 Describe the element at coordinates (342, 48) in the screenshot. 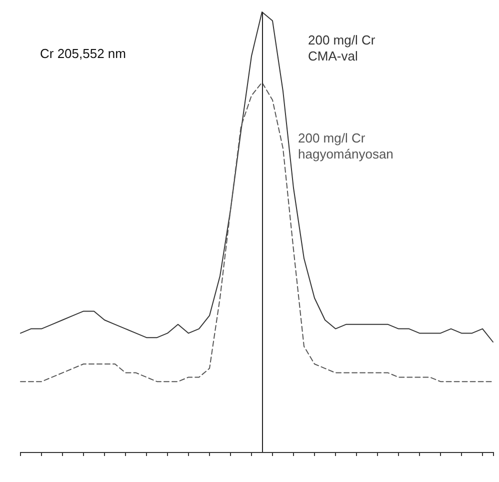

I see `text: 200 mg/l Cr CMA-val` at that location.